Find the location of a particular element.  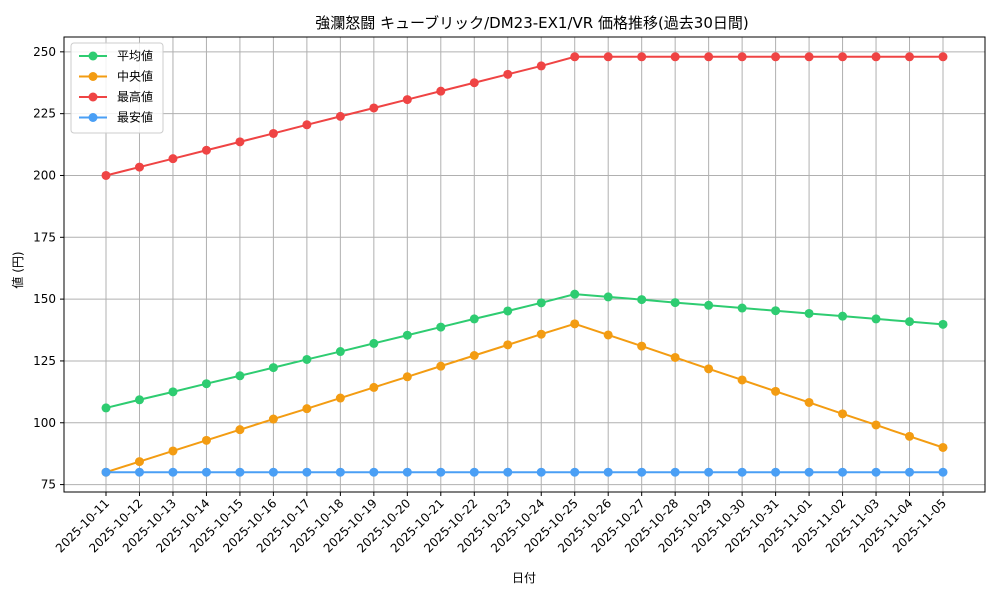

x-axis-label: 日付 is located at coordinates (524, 578).